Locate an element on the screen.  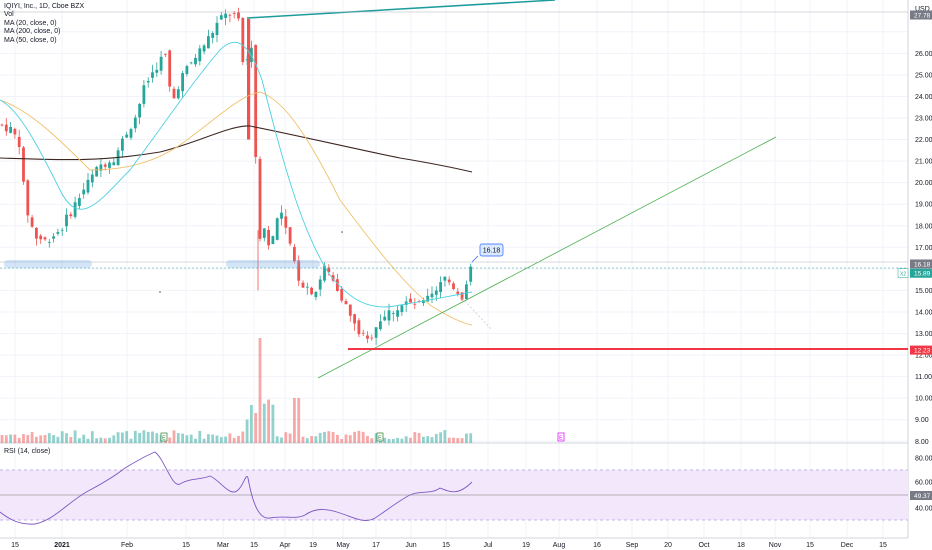
legend-ma50: MA (50, close, 0) is located at coordinates (30, 40).